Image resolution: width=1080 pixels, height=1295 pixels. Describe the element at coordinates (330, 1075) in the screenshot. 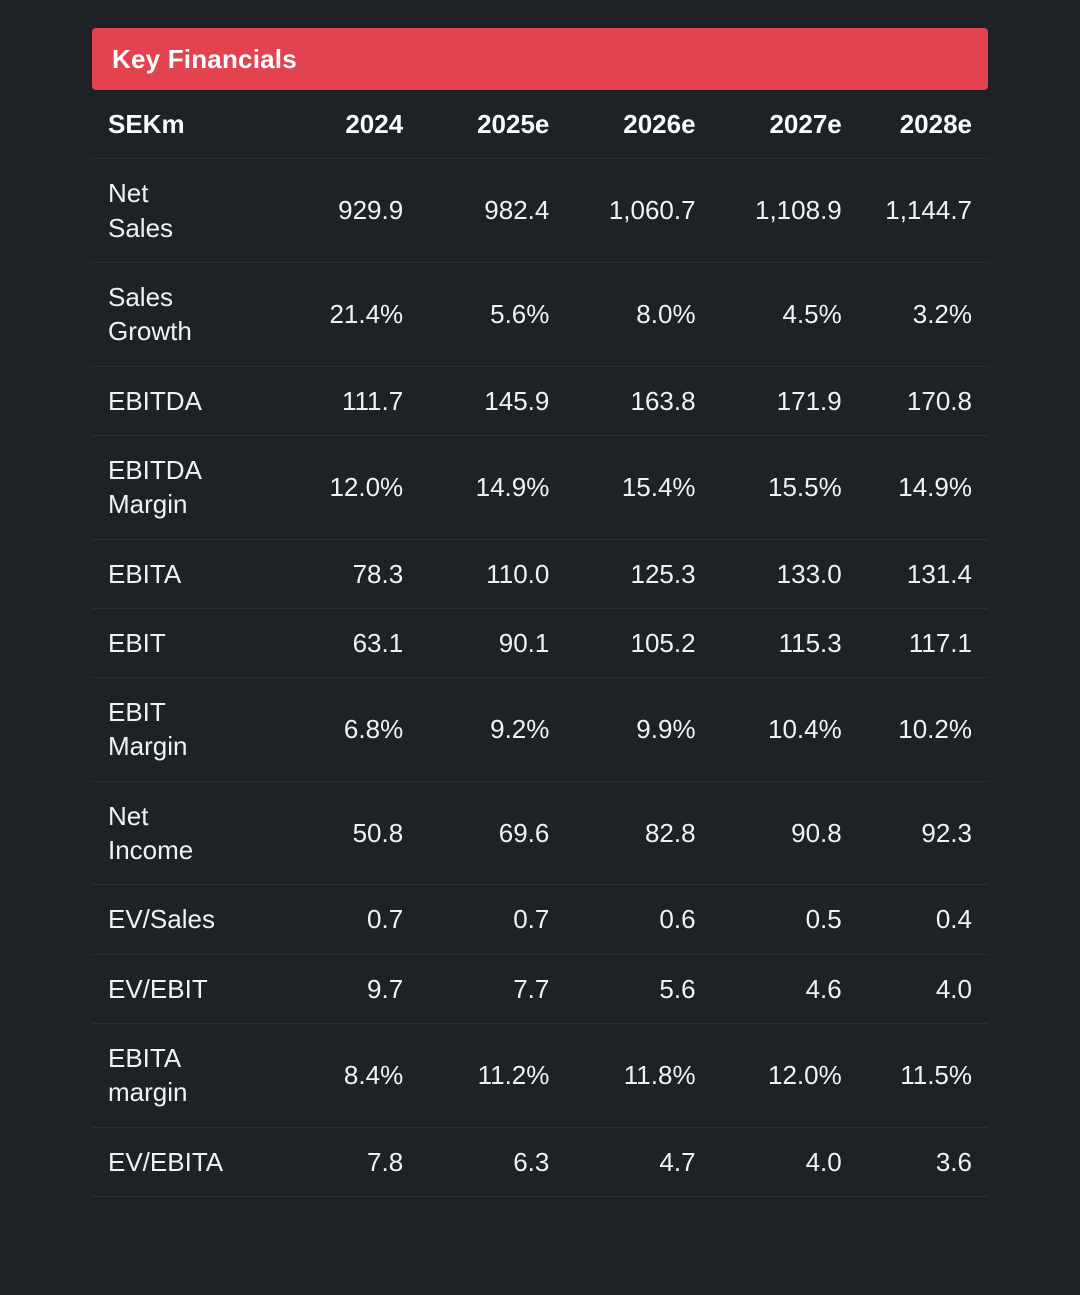

I see `value-cell: 8.4%` at that location.